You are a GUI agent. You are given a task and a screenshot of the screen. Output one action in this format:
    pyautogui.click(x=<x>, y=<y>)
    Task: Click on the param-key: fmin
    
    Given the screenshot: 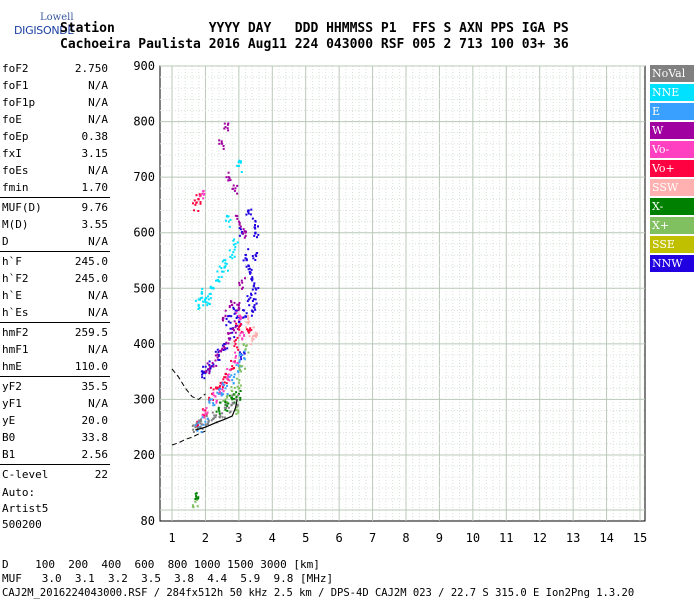 What is the action you would take?
    pyautogui.click(x=15, y=187)
    